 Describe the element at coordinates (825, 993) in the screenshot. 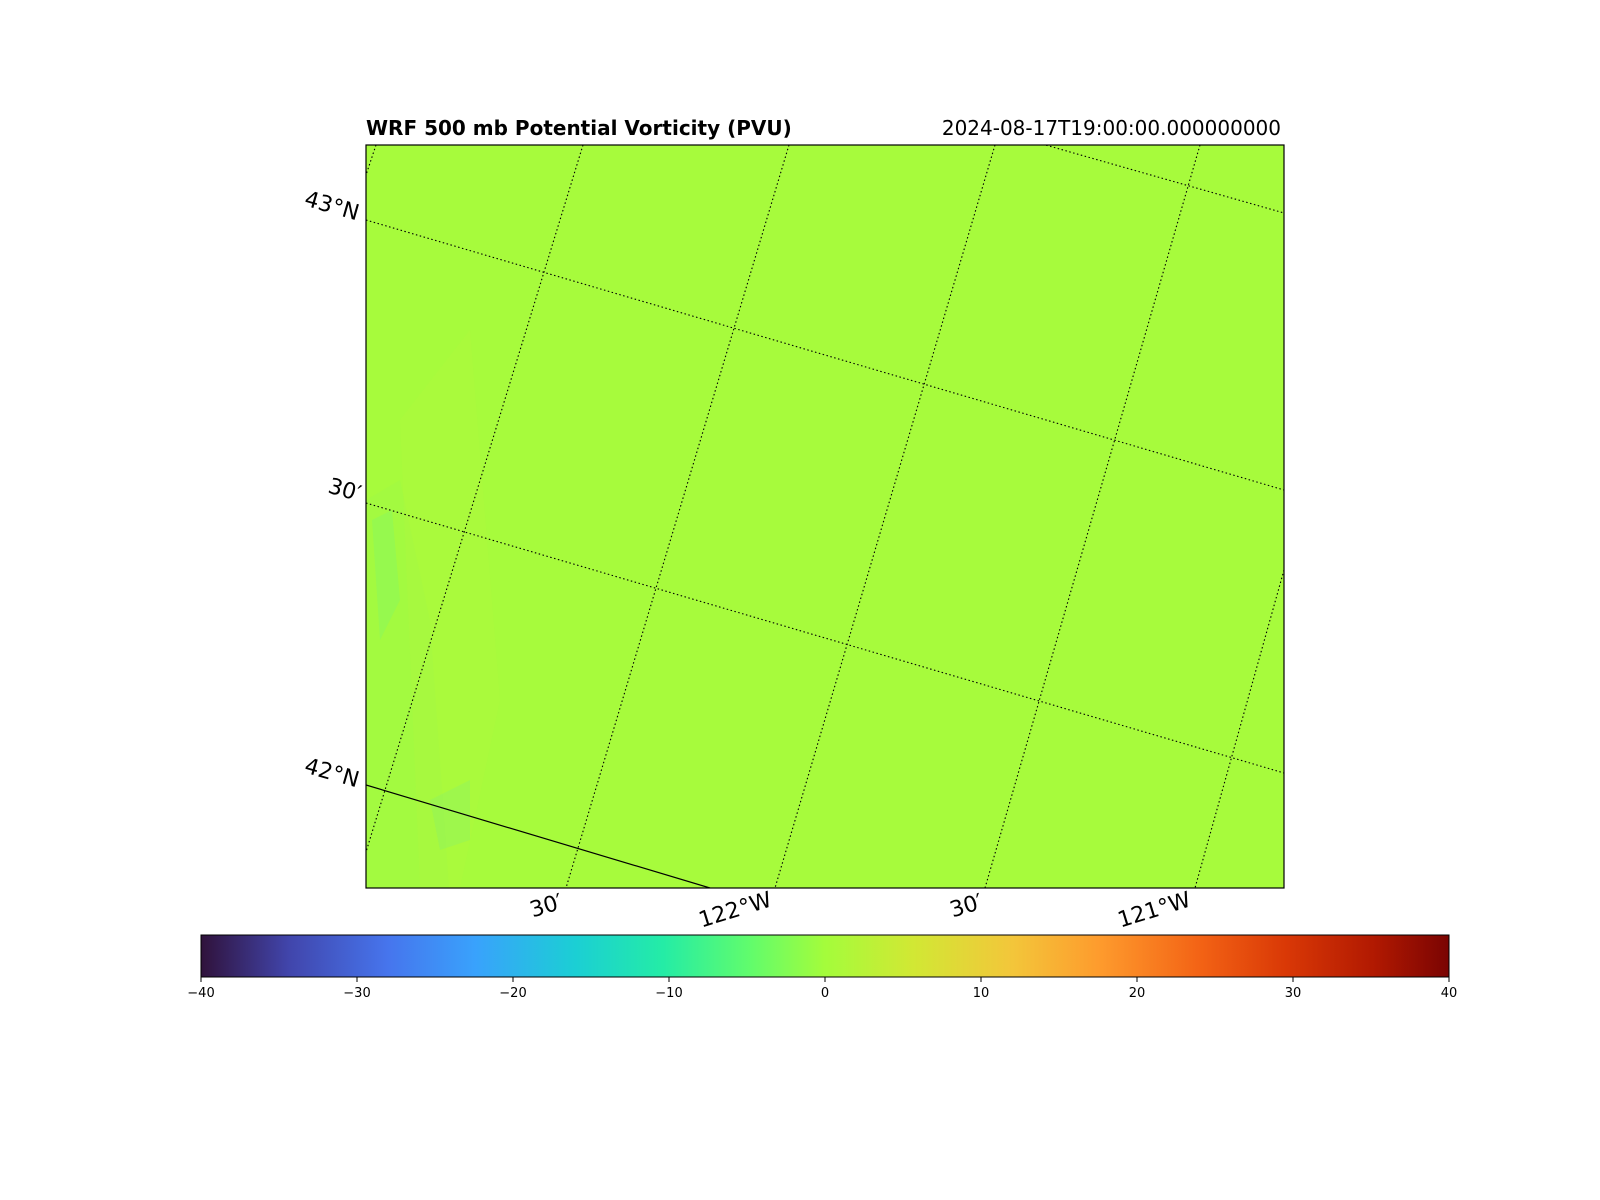

I see `colorbar-tick-label: 0` at that location.